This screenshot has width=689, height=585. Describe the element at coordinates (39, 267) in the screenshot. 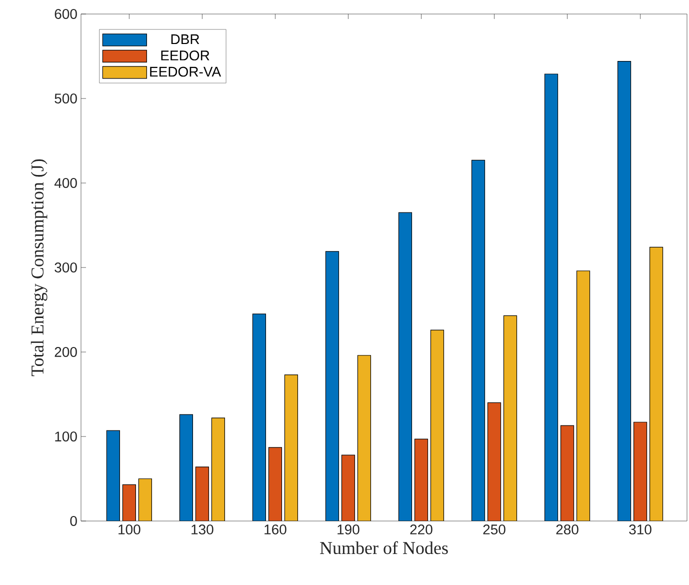

I see `y-axis-title: Total Energy Consumption (J)` at that location.